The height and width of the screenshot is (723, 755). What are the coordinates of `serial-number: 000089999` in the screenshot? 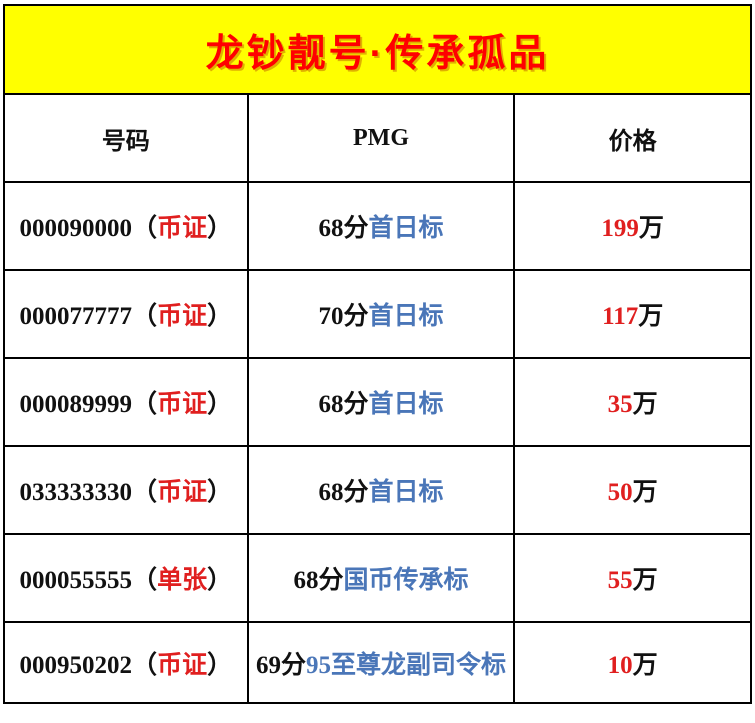 It's located at (76, 404).